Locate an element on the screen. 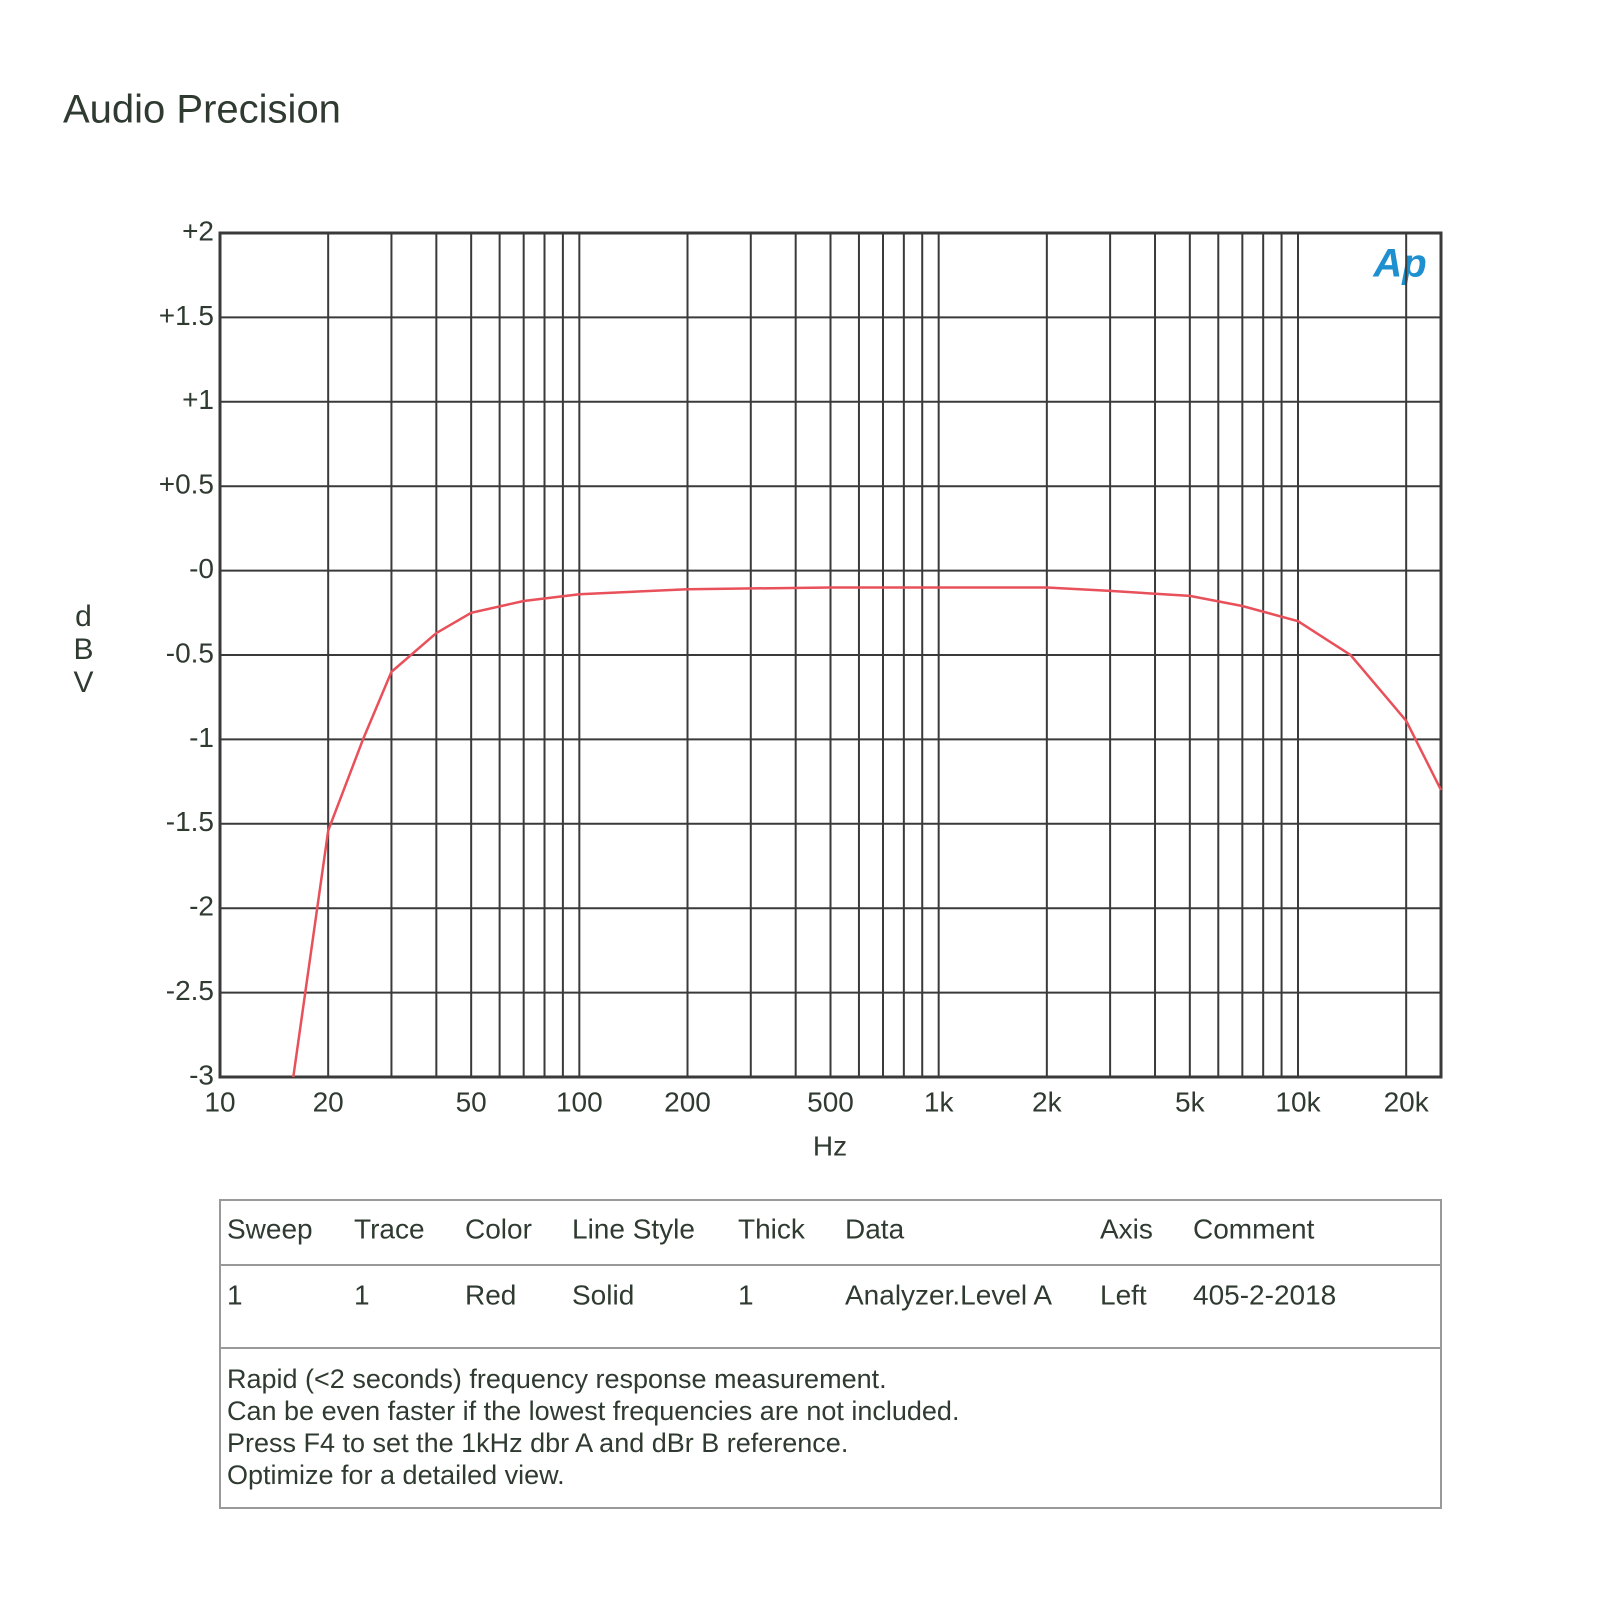  table-header: Axis is located at coordinates (1126, 1228).